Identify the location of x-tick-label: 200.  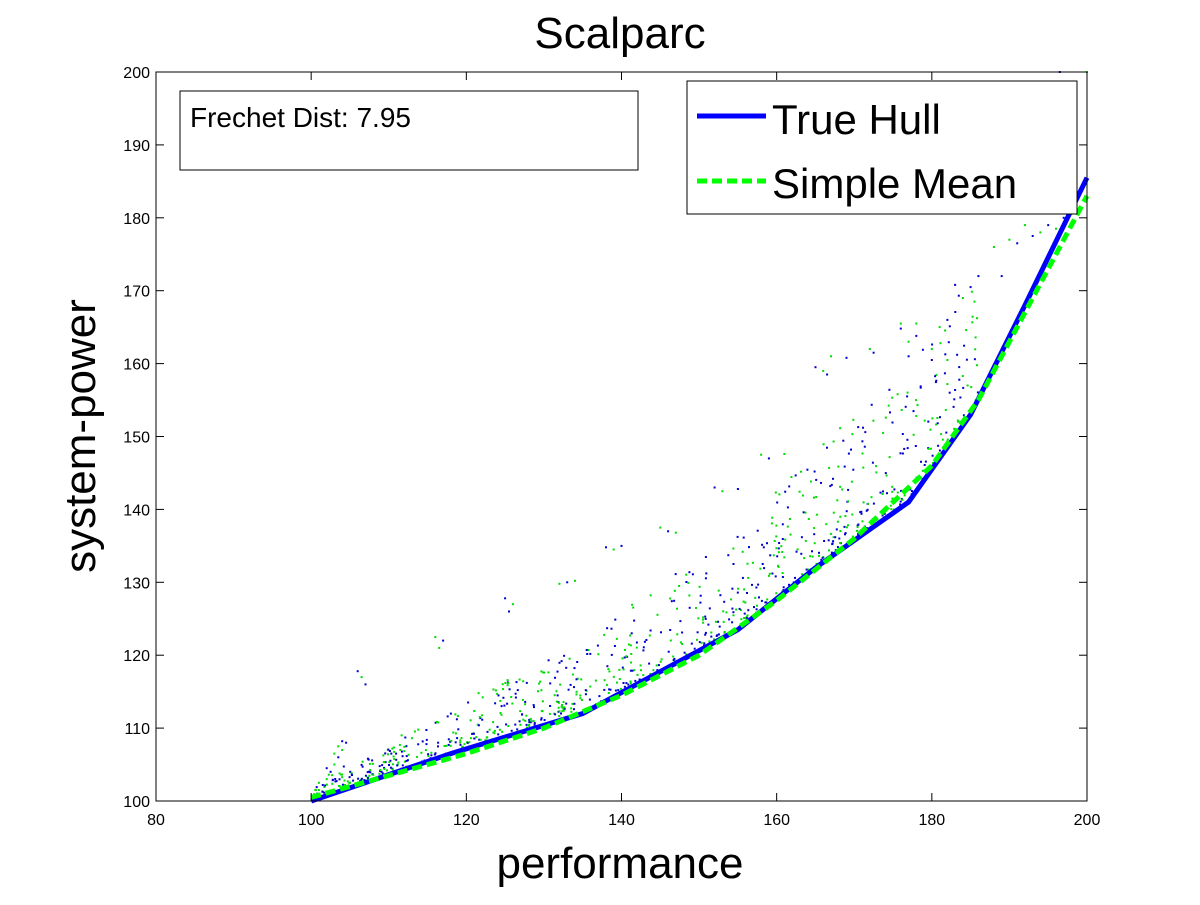
(1087, 820).